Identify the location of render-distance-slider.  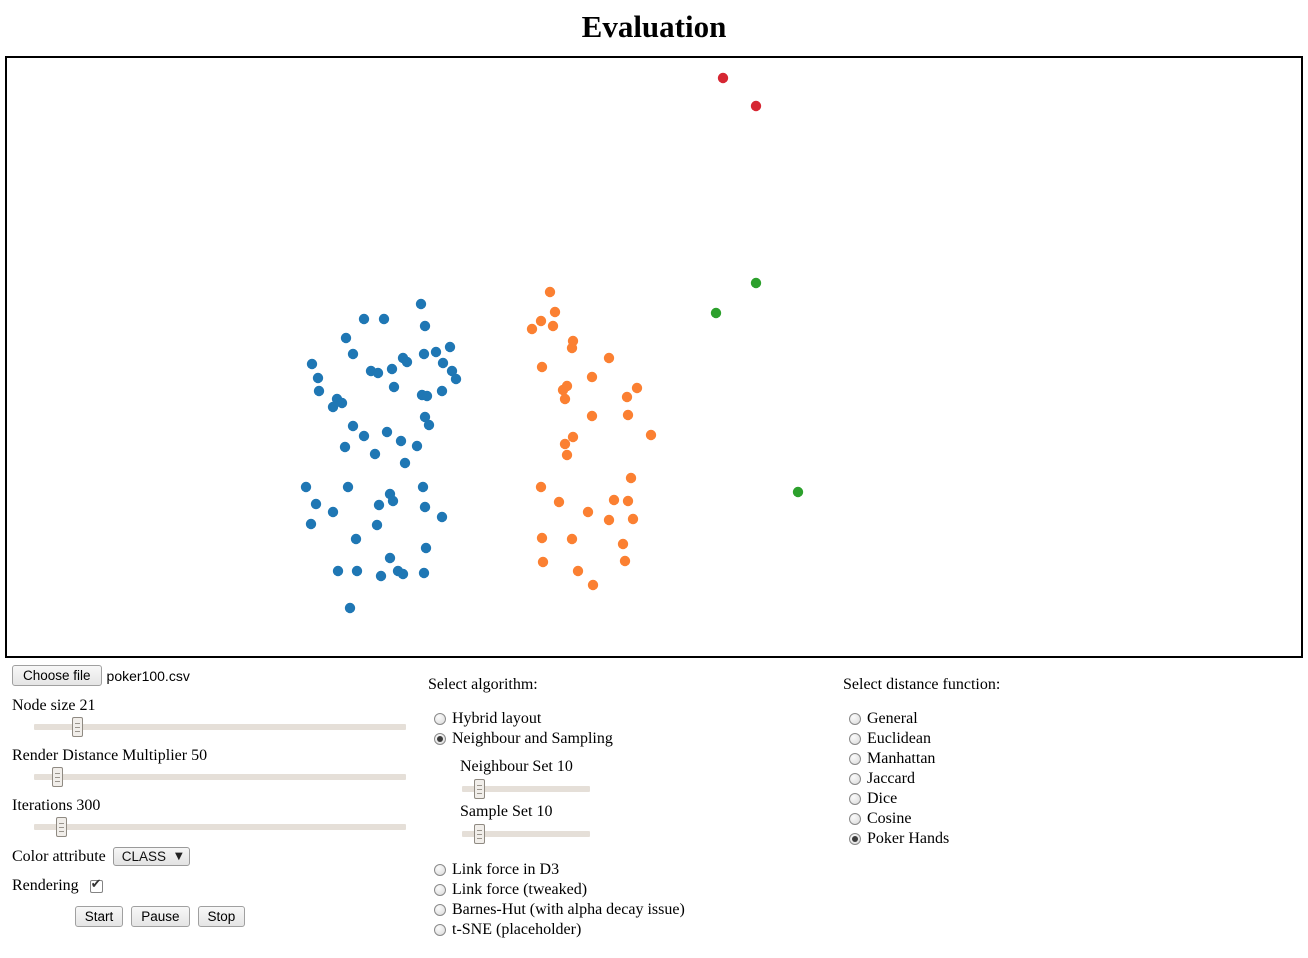
(220, 777).